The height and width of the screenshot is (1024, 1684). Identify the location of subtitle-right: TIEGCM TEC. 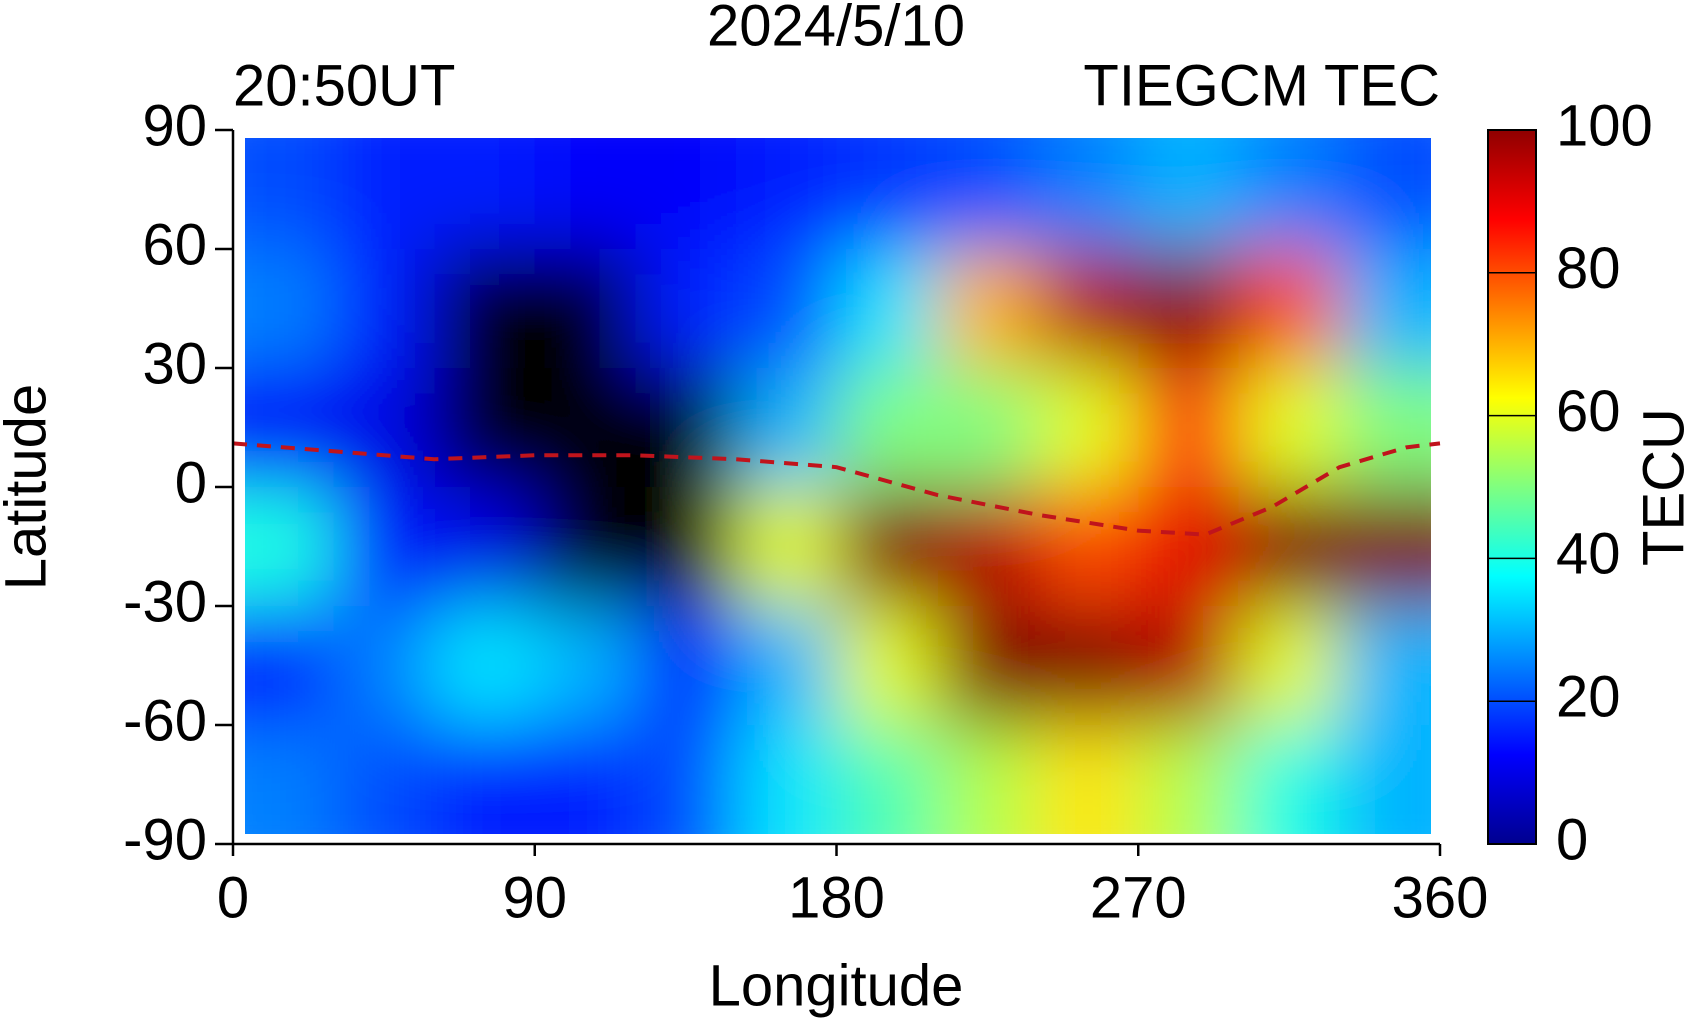
(1261, 85).